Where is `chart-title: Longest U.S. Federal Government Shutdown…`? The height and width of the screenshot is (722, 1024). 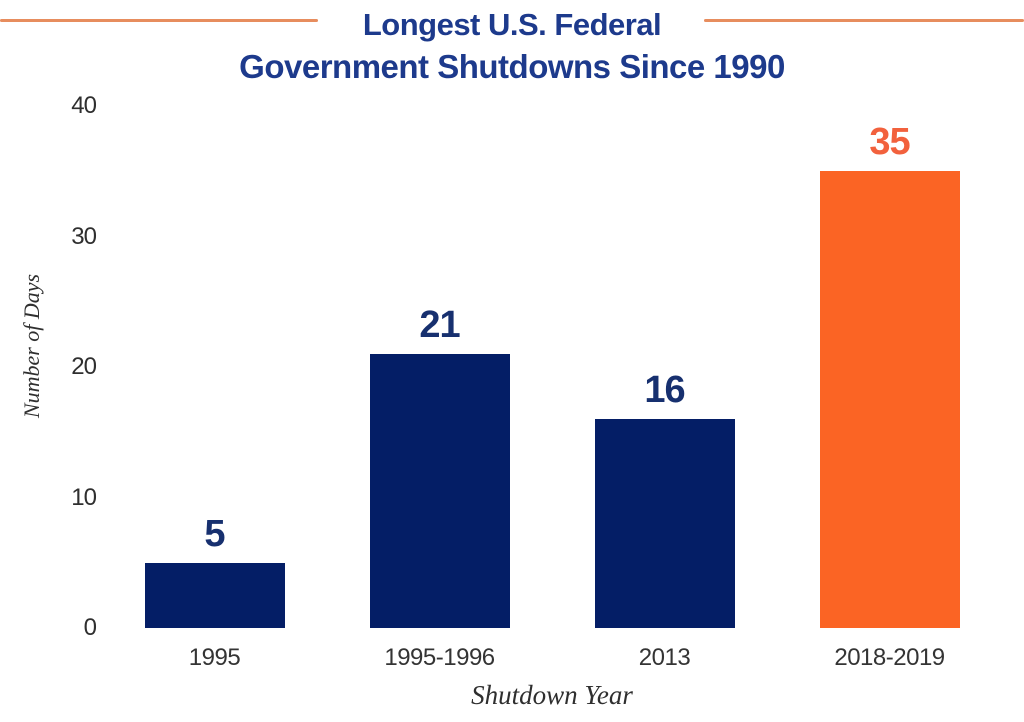 chart-title: Longest U.S. Federal Government Shutdown… is located at coordinates (512, 46).